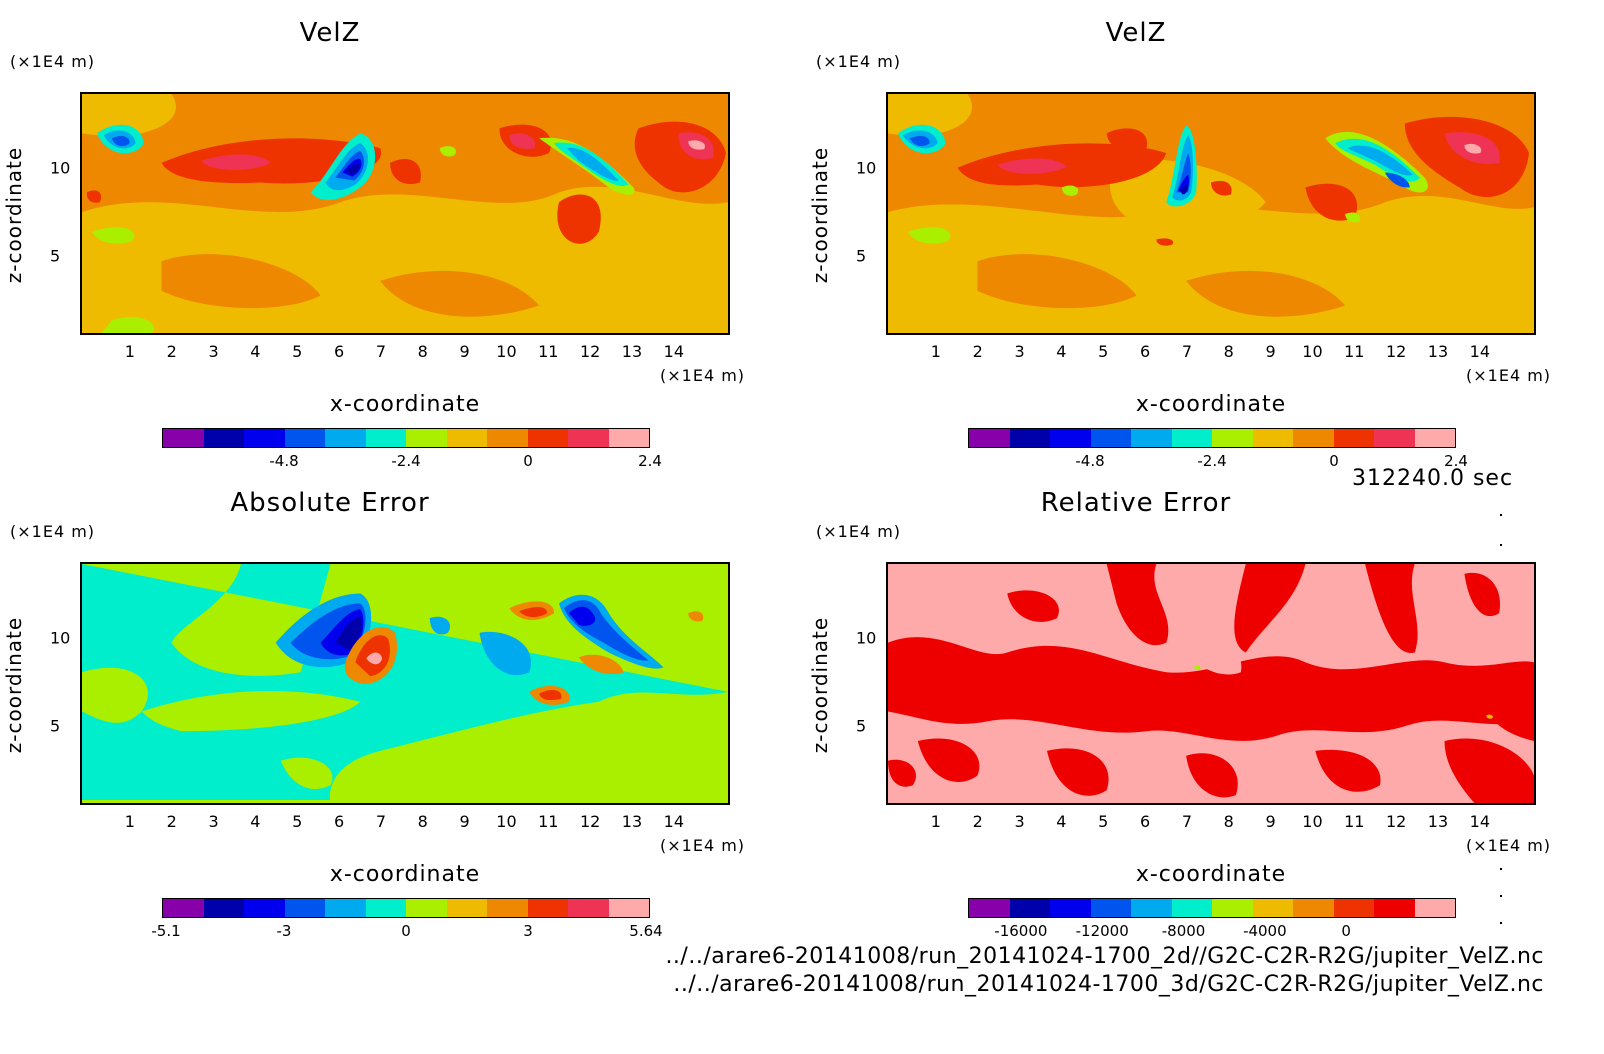  I want to click on colorbar-tick-label: -4000, so click(1265, 931).